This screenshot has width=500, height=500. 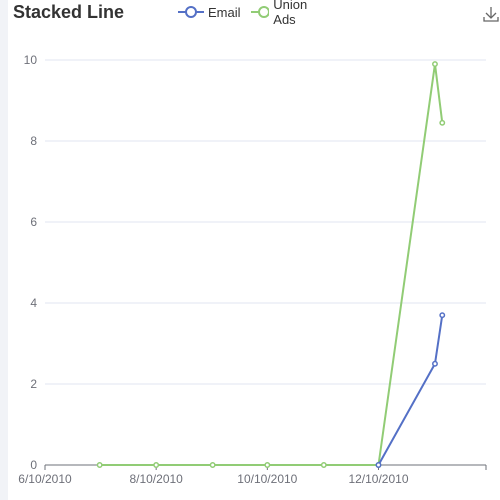 What do you see at coordinates (33, 384) in the screenshot?
I see `y-tick-label: 2` at bounding box center [33, 384].